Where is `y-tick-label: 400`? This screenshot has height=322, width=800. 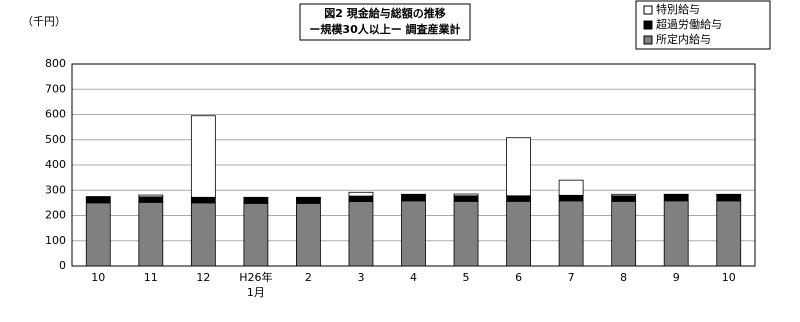 y-tick-label: 400 is located at coordinates (55, 164).